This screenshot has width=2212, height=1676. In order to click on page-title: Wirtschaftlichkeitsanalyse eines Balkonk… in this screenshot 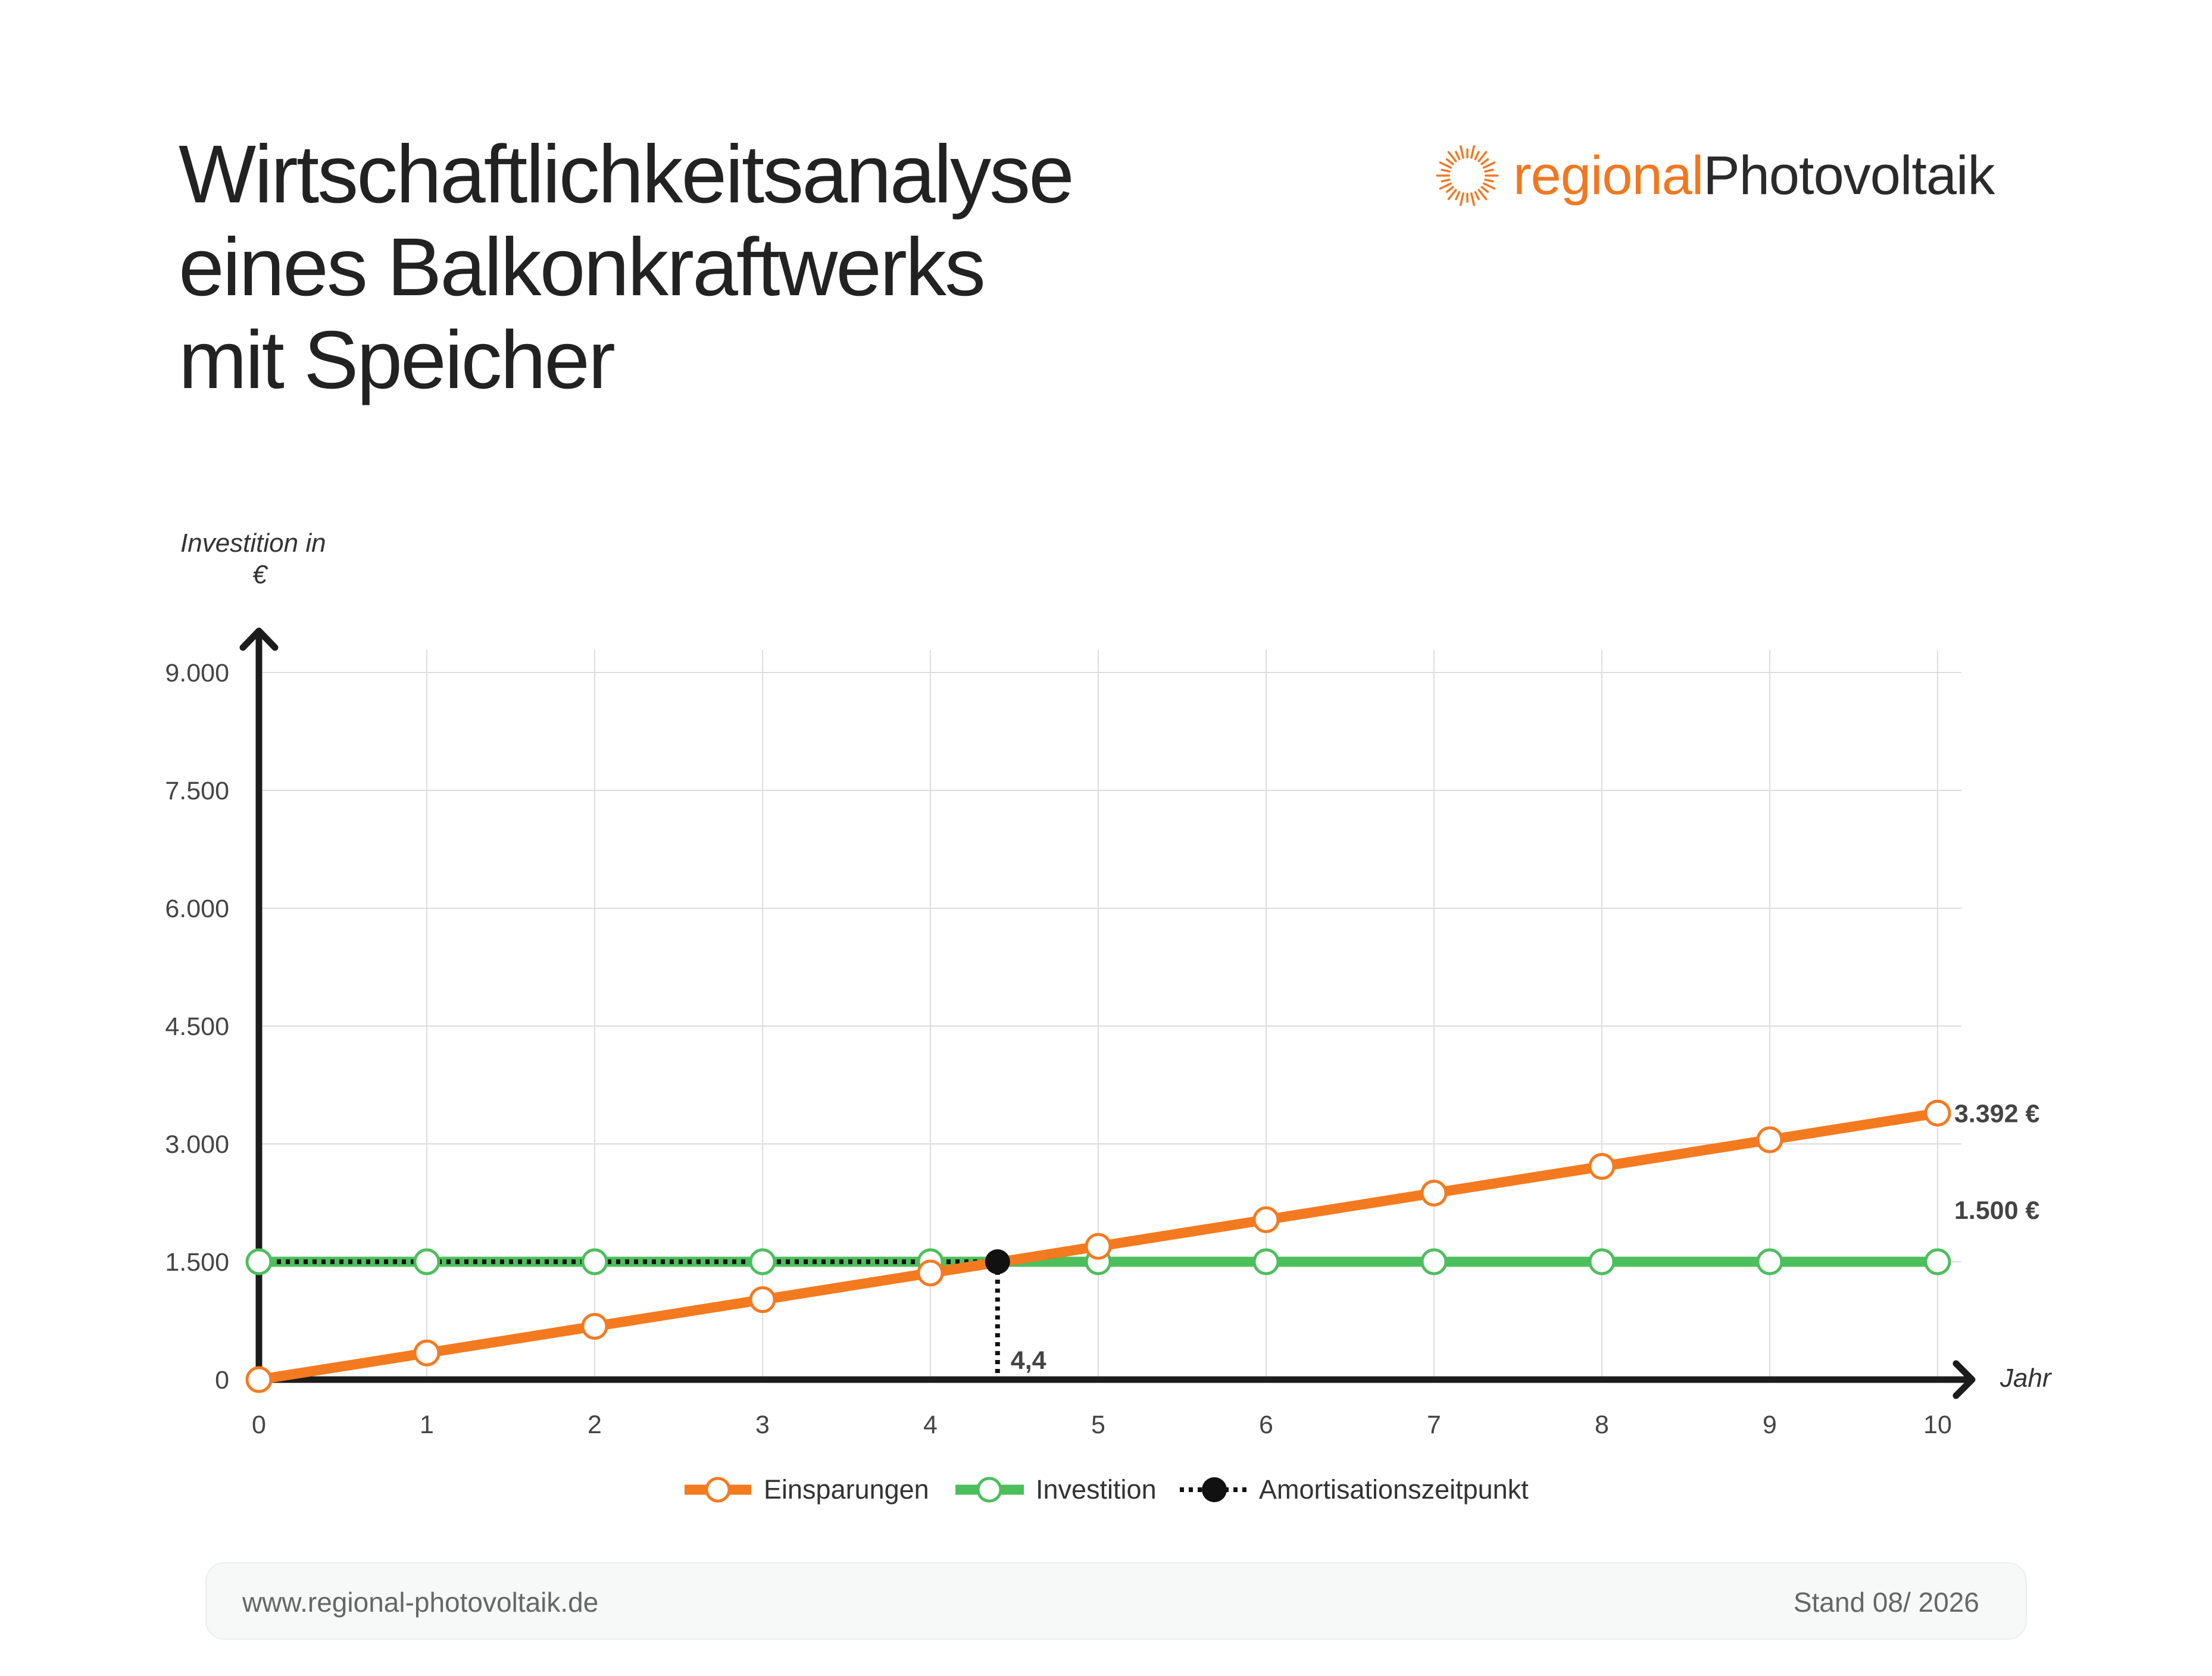, I will do `click(774, 267)`.